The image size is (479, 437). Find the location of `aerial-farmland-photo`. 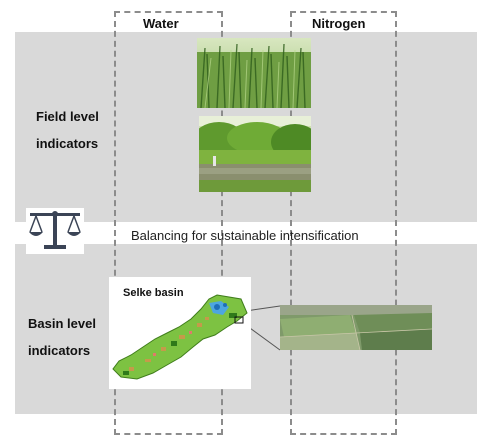

aerial-farmland-photo is located at coordinates (356, 327).